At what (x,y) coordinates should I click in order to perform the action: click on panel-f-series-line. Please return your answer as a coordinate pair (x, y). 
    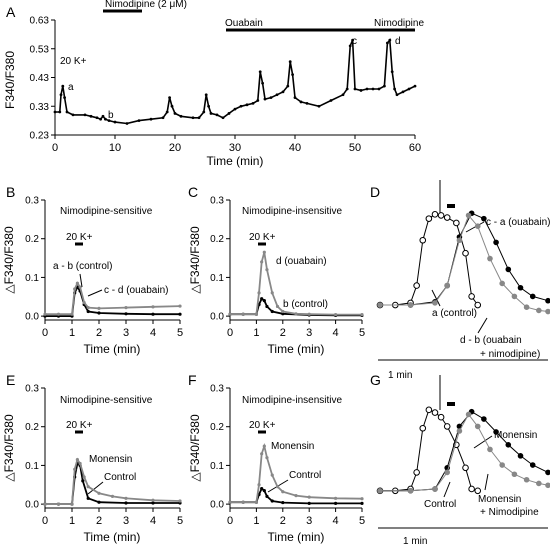
    Looking at the image, I should click on (296, 473).